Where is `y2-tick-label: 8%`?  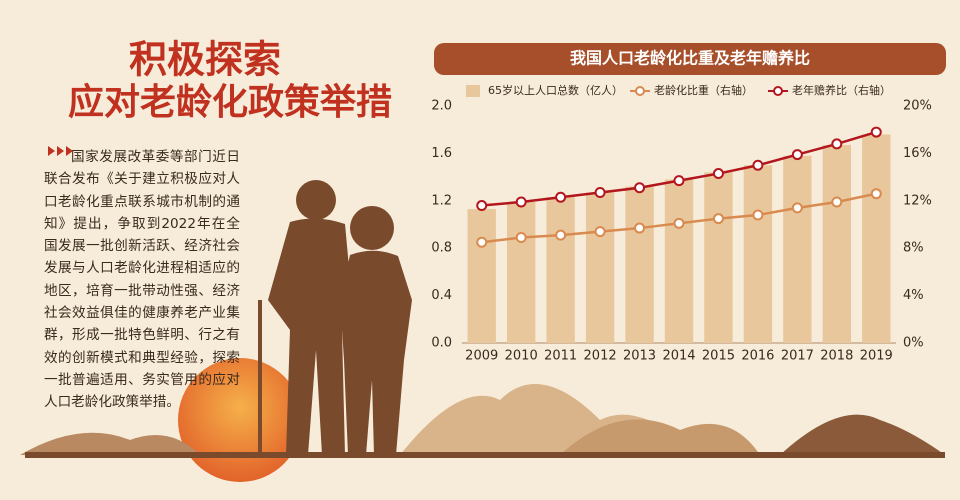
y2-tick-label: 8% is located at coordinates (913, 248).